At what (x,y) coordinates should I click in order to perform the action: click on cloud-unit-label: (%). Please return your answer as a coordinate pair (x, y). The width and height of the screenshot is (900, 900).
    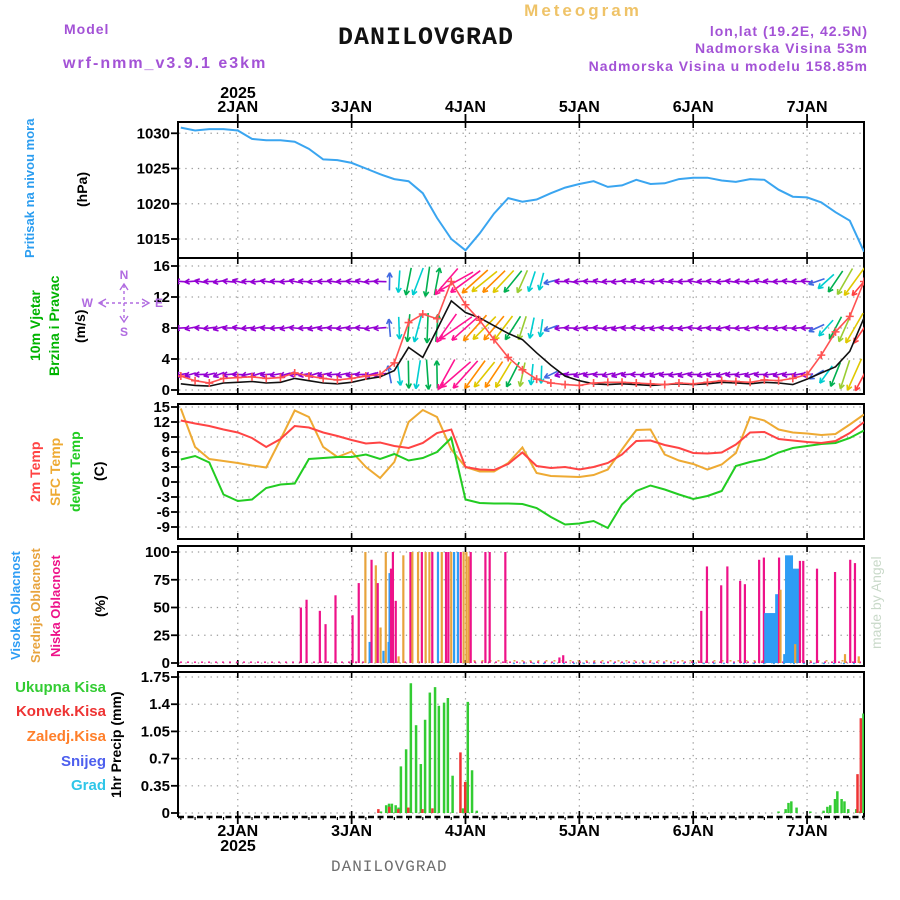
    Looking at the image, I should click on (100, 606).